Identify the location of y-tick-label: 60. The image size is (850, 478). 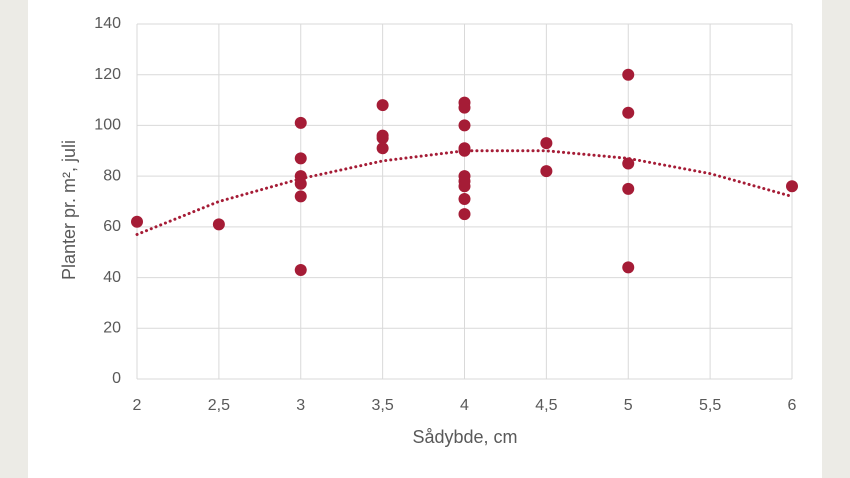
(112, 226).